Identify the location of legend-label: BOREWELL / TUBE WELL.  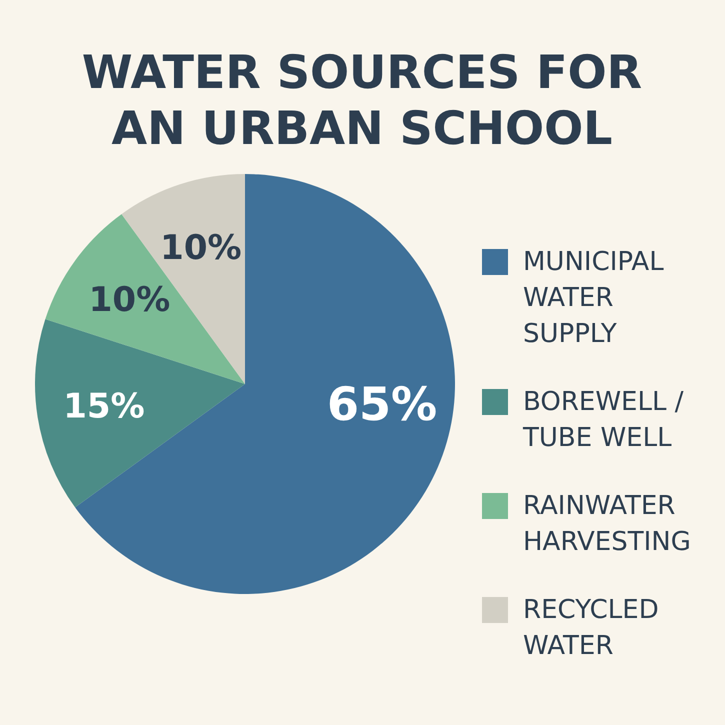
(603, 420).